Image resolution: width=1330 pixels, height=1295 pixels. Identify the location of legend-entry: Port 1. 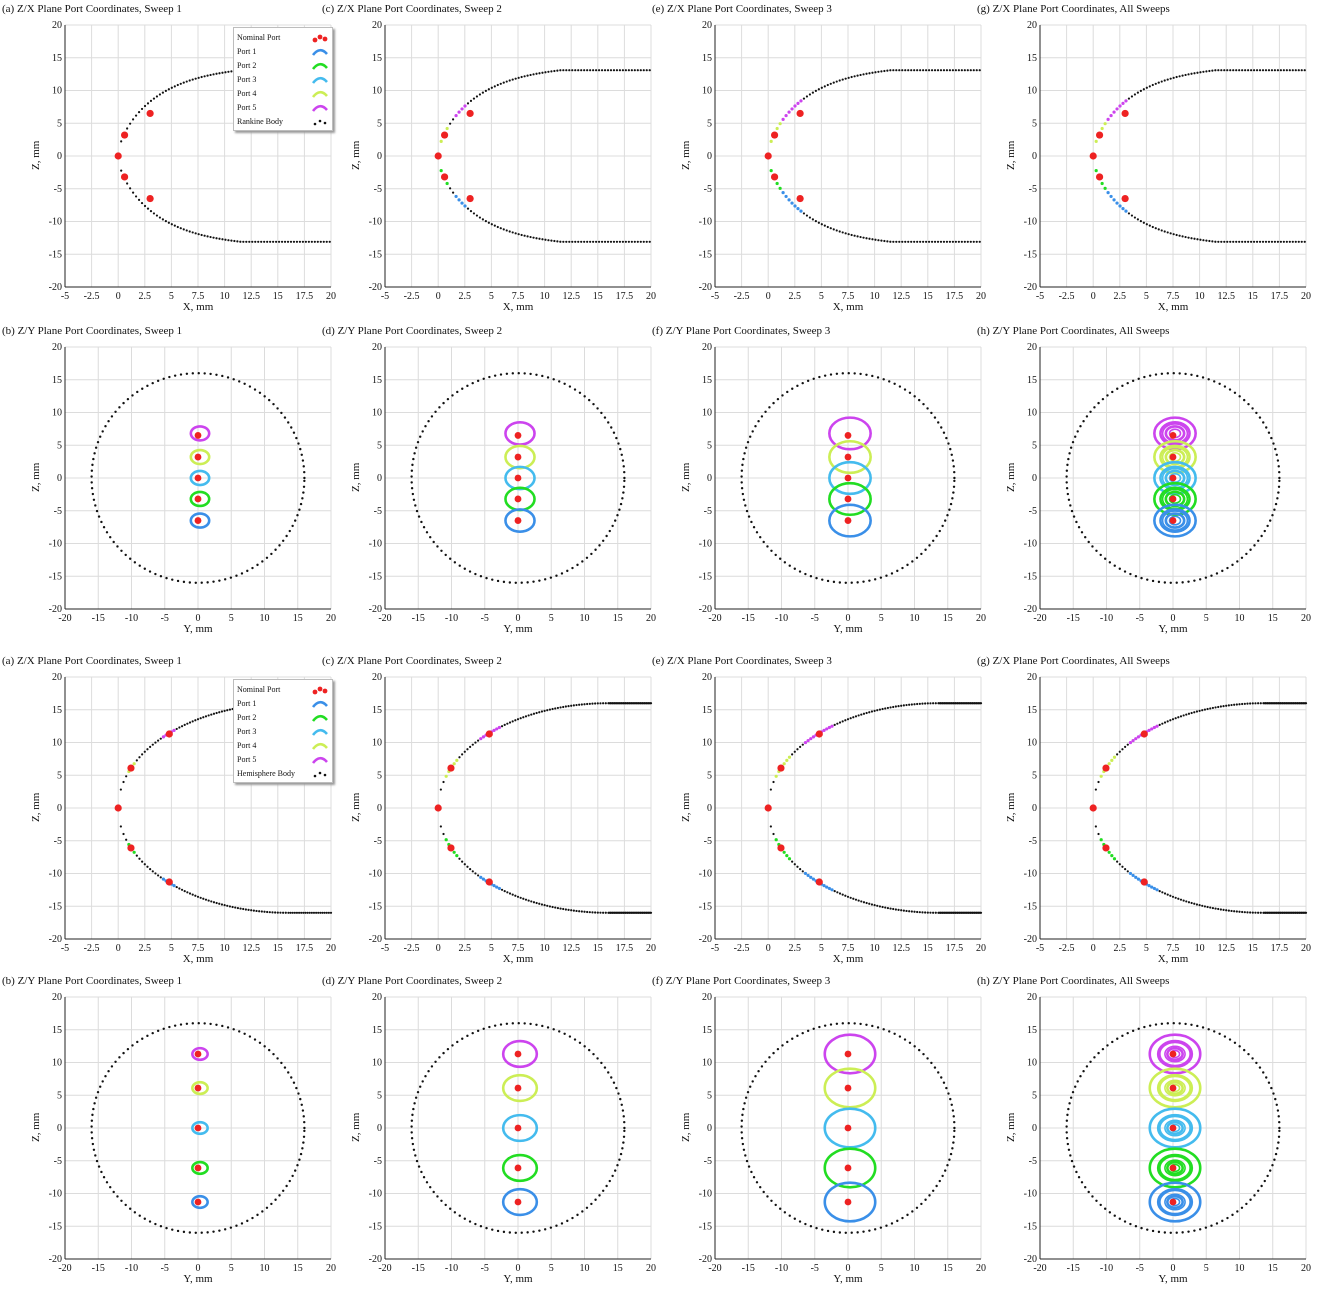
(283, 703).